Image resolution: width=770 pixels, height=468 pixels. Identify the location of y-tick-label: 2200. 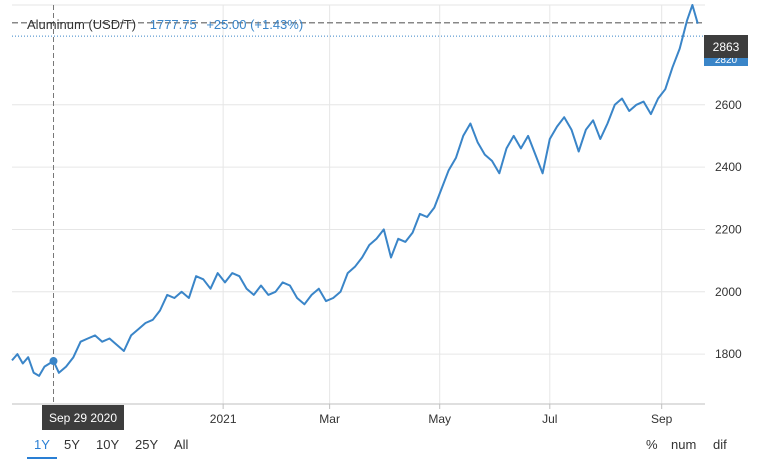
(728, 229).